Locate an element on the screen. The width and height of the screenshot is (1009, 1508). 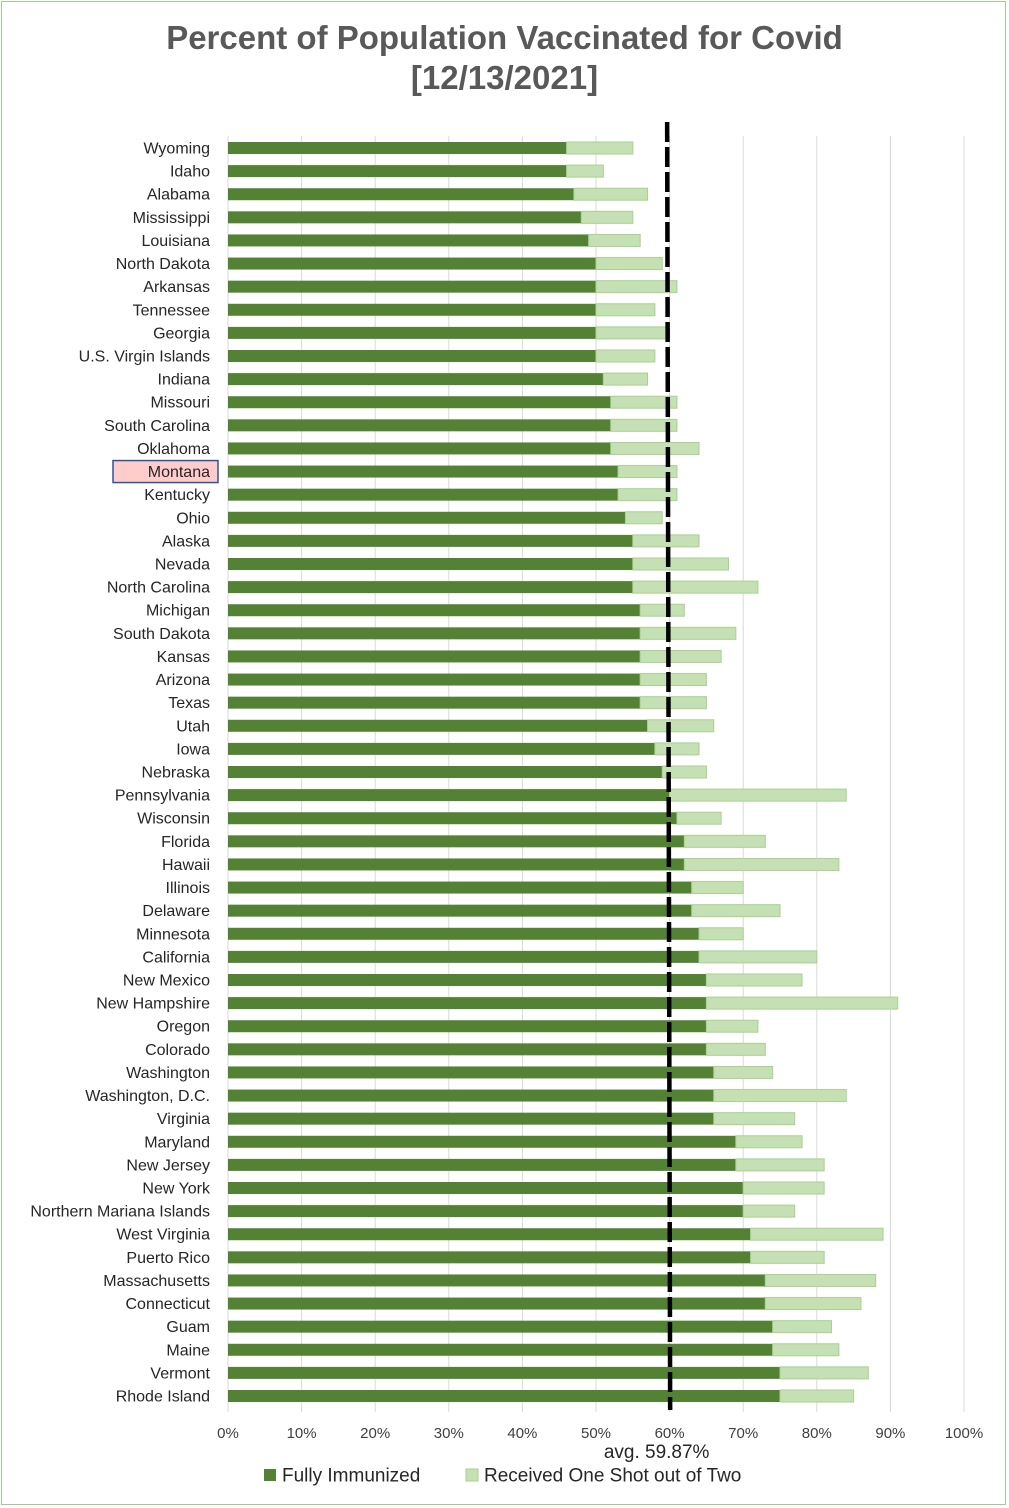
legend-label-one-shot: Received One Shot out of Two is located at coordinates (612, 1476).